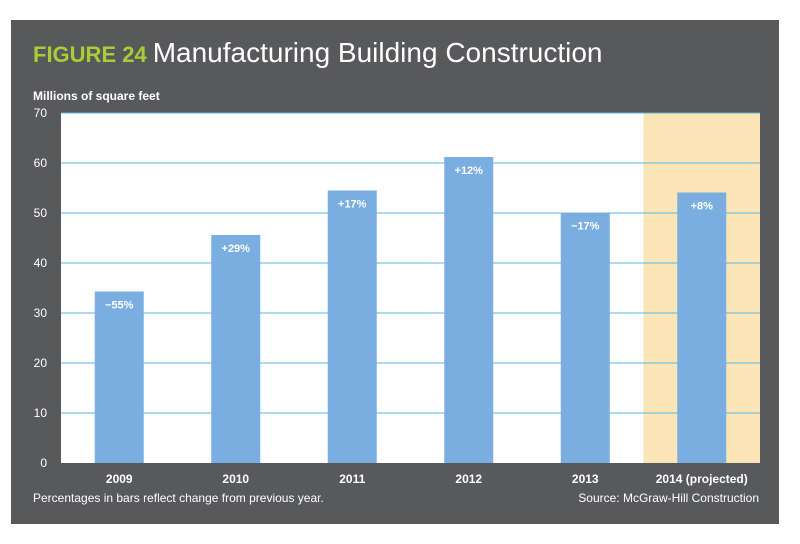 Image resolution: width=800 pixels, height=544 pixels. I want to click on figure-label: FIGURE 24, so click(90, 54).